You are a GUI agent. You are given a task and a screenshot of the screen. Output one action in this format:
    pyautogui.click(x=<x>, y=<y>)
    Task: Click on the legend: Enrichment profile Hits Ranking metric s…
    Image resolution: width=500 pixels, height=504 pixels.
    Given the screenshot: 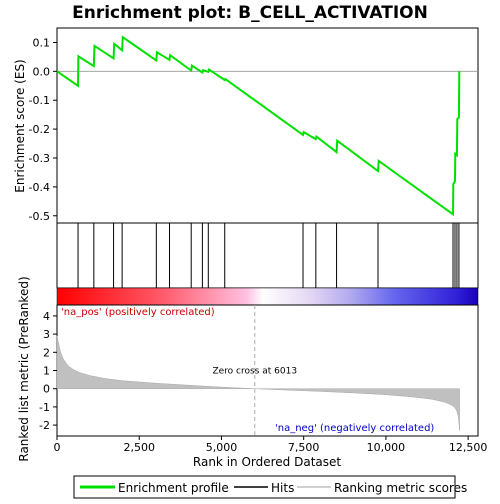 What is the action you would take?
    pyautogui.click(x=270, y=487)
    